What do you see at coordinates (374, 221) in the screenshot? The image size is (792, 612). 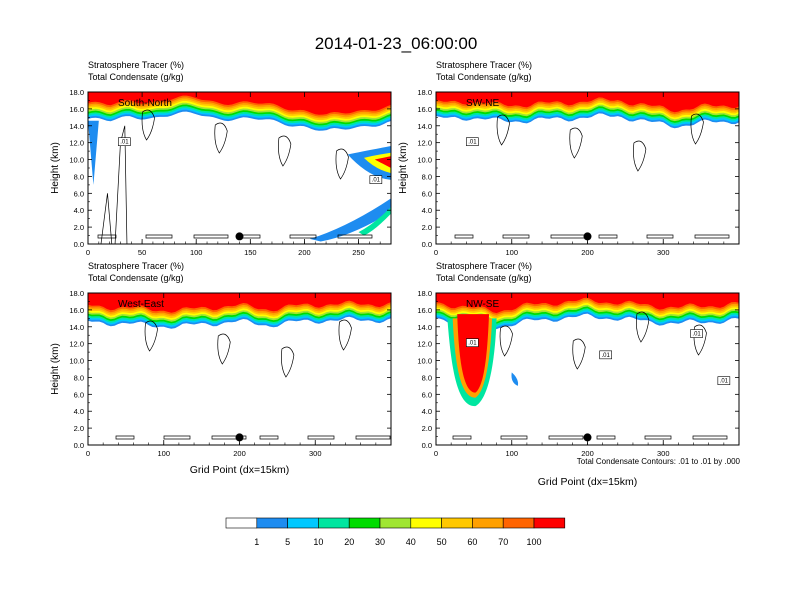 I see `low-intrusion-core` at bounding box center [374, 221].